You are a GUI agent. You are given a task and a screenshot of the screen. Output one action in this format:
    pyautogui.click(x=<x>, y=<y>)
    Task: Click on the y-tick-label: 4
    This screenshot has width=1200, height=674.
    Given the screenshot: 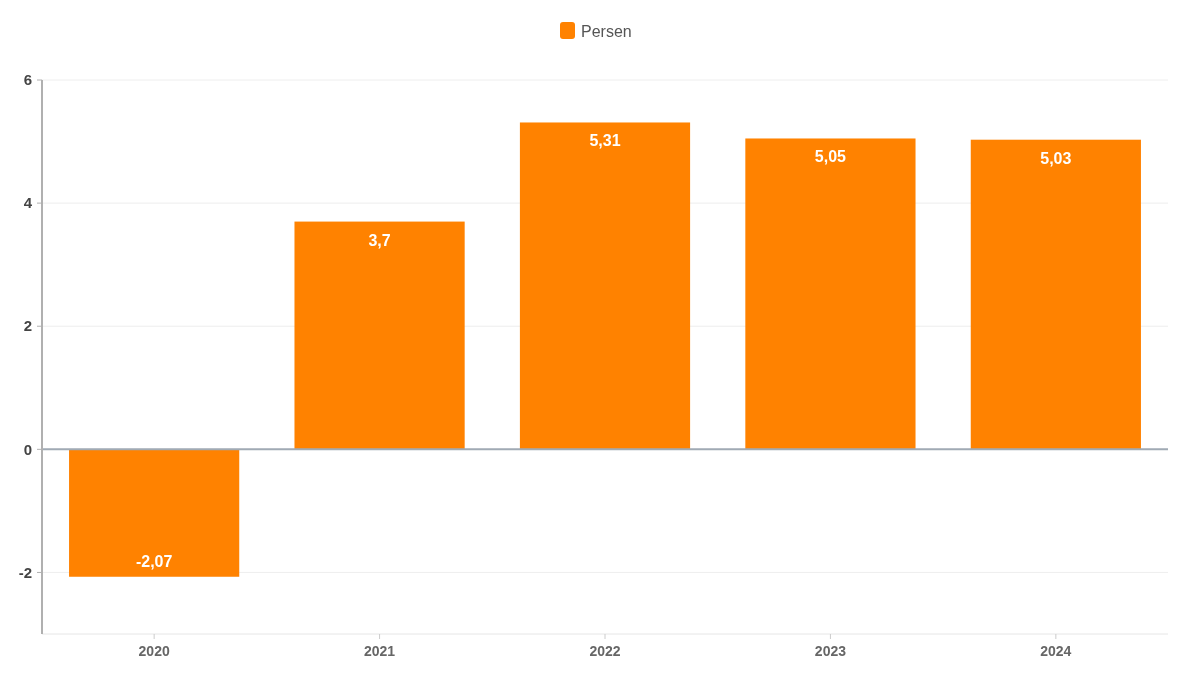 What is the action you would take?
    pyautogui.click(x=28, y=203)
    